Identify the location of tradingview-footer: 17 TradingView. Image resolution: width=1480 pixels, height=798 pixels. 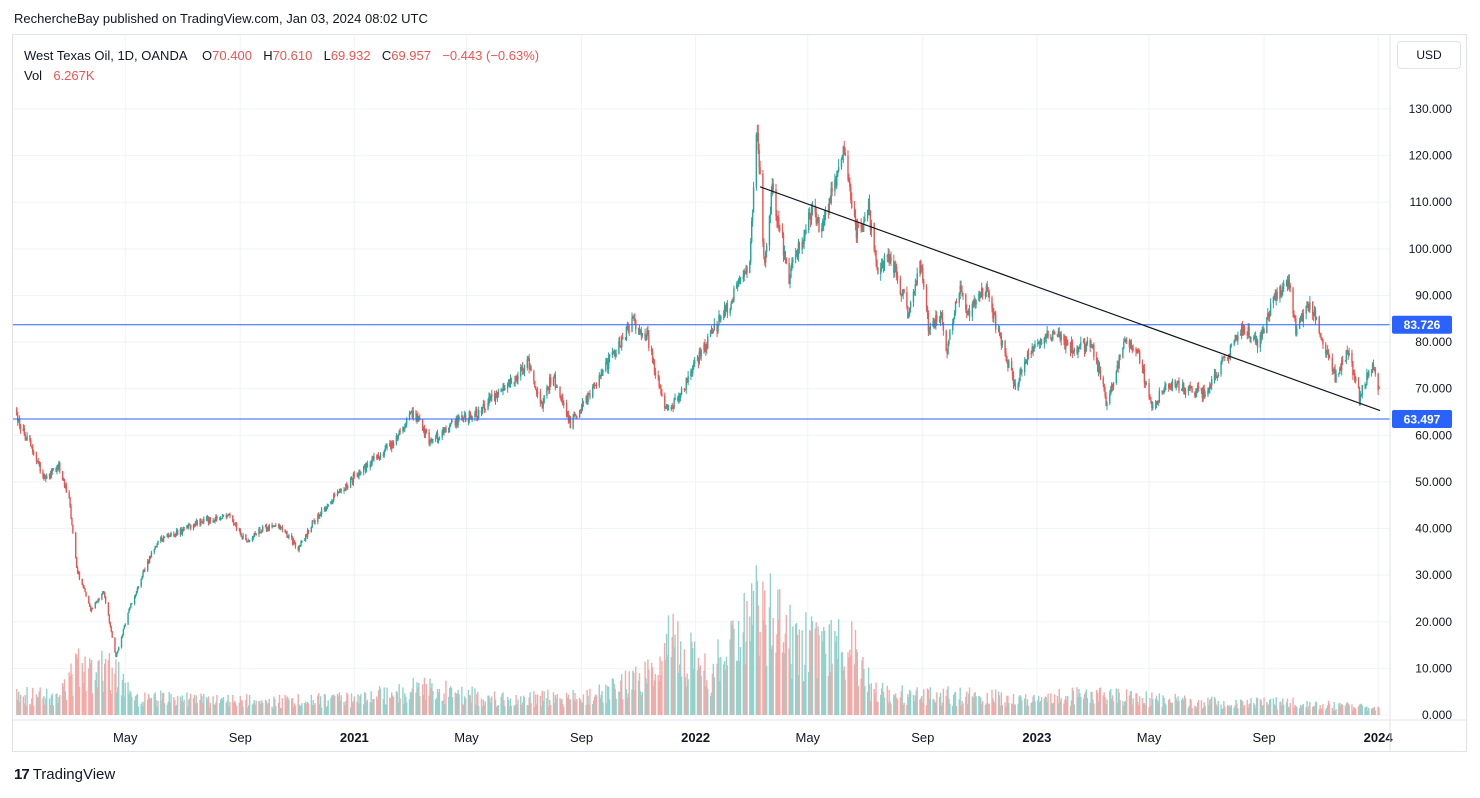
(64, 774).